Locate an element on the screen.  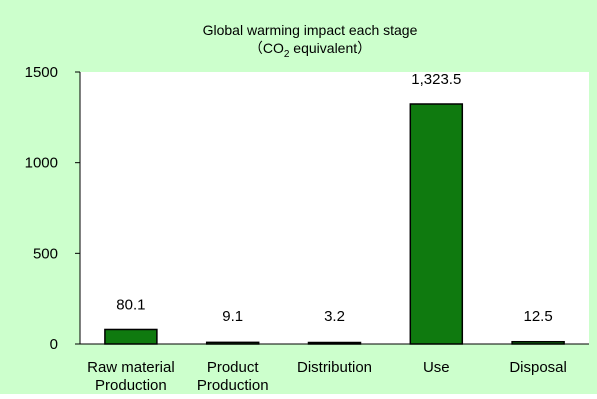
chart-subtitle: （CO2 equivalent） is located at coordinates (310, 50).